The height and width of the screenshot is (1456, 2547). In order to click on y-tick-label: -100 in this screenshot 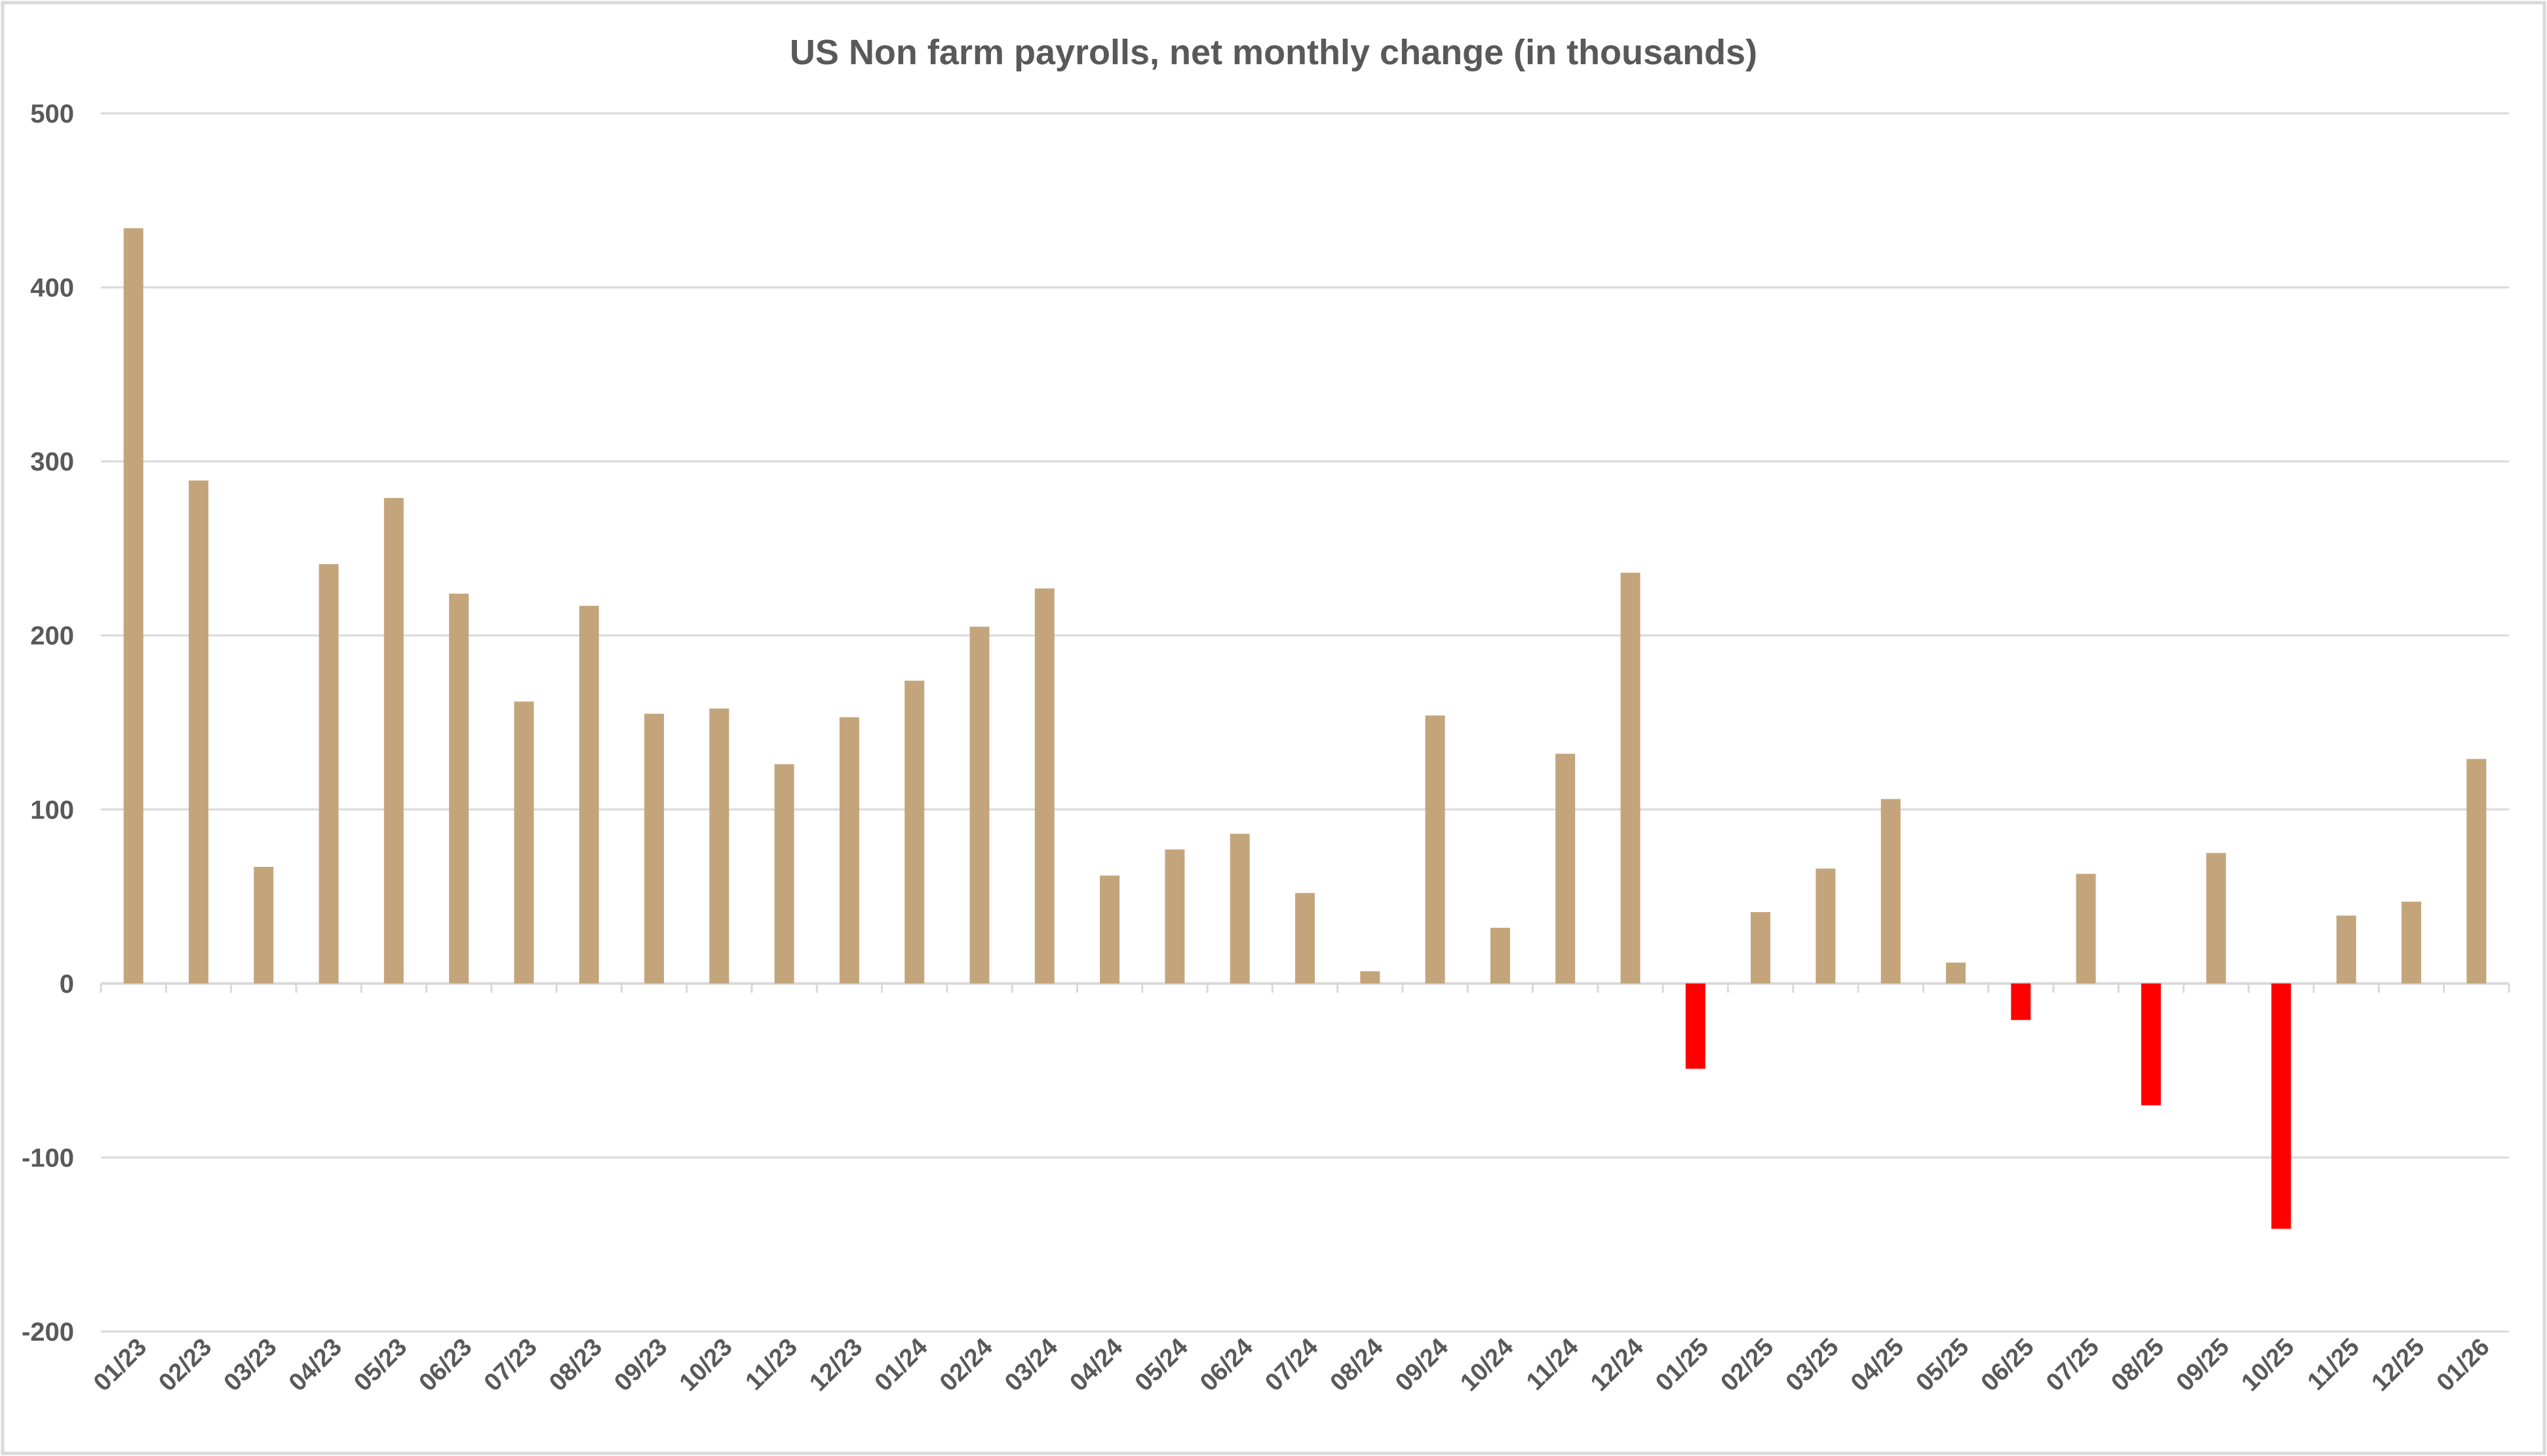, I will do `click(48, 1157)`.